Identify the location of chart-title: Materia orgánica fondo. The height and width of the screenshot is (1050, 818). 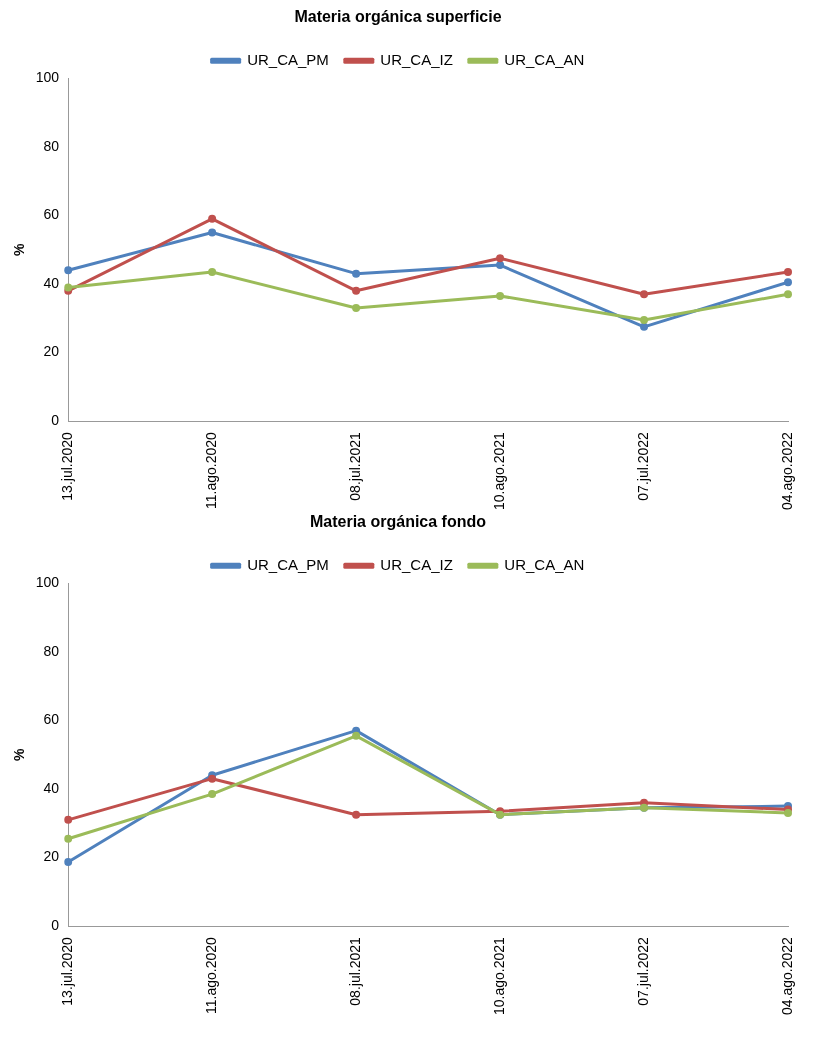
(398, 522).